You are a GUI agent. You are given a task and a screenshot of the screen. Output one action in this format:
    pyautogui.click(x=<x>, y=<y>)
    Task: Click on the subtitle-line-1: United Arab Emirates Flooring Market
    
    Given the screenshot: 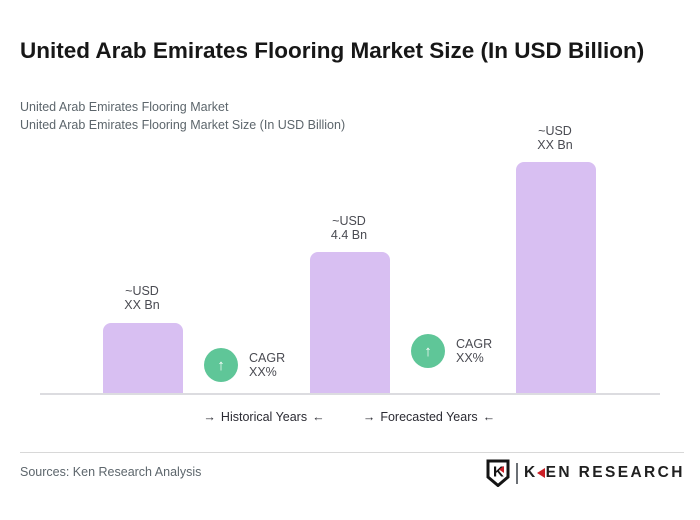 What is the action you would take?
    pyautogui.click(x=124, y=107)
    